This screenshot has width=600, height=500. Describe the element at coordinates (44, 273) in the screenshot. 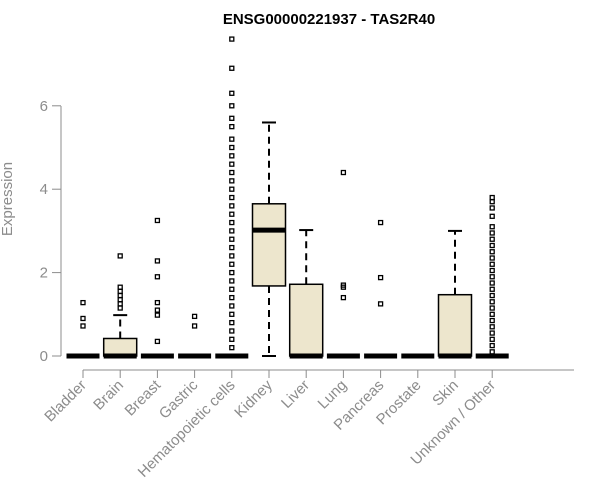

I see `y-tick-label: 2` at that location.